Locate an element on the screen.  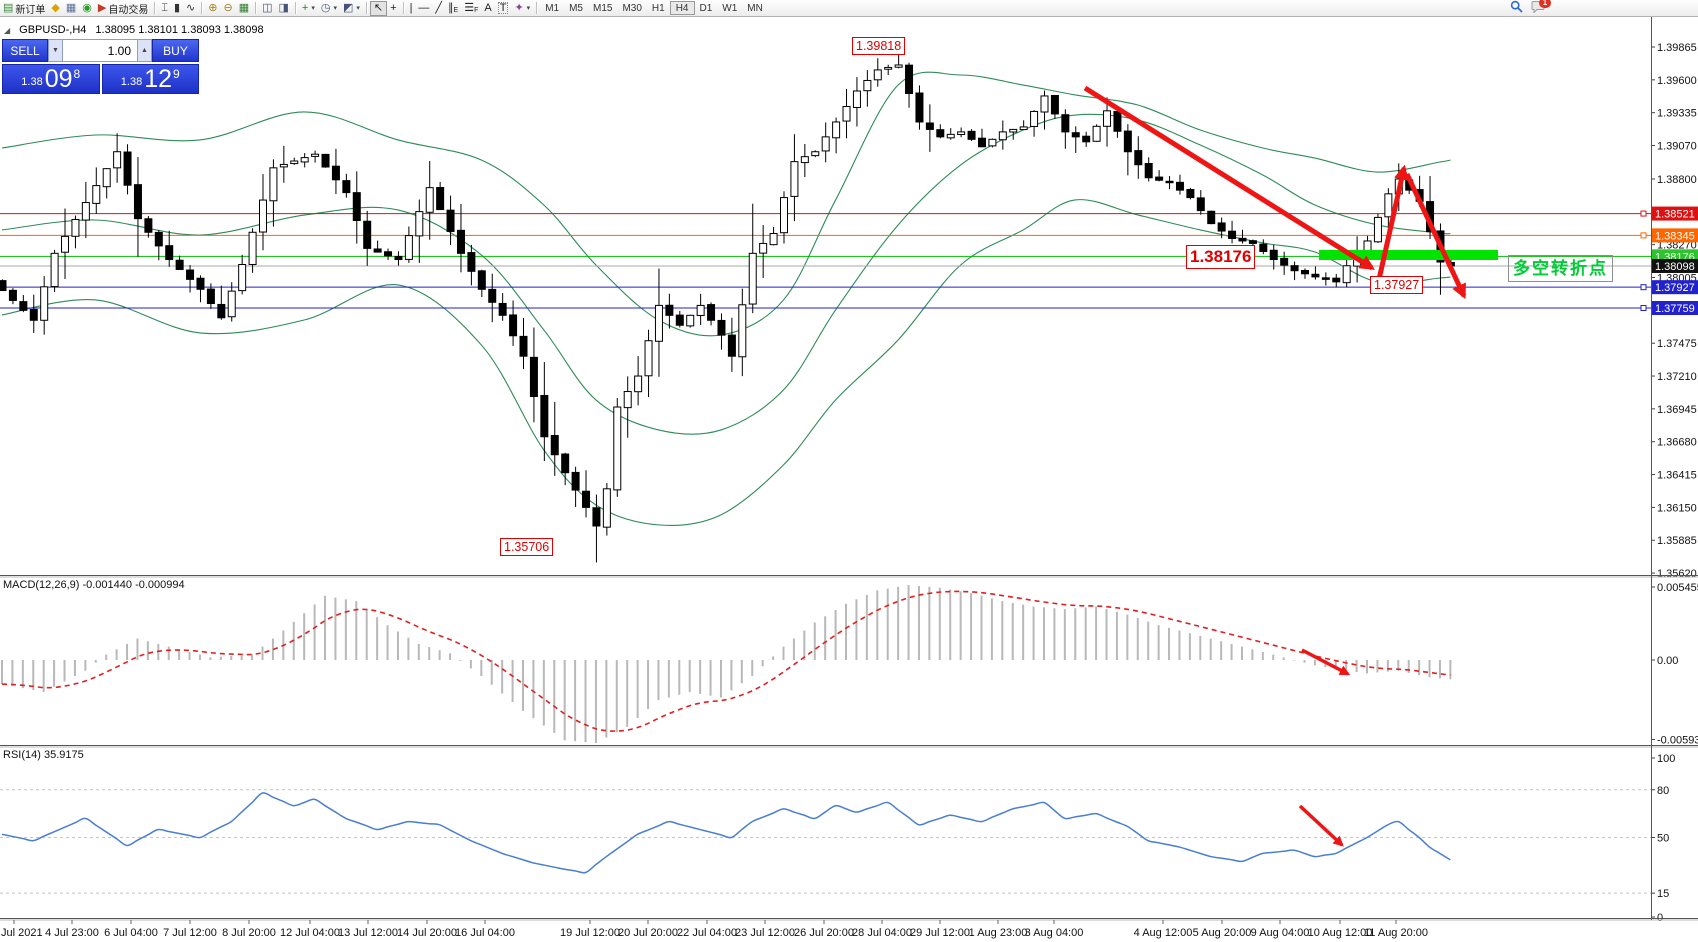
rsi-axis-label: 15 is located at coordinates (1663, 894).